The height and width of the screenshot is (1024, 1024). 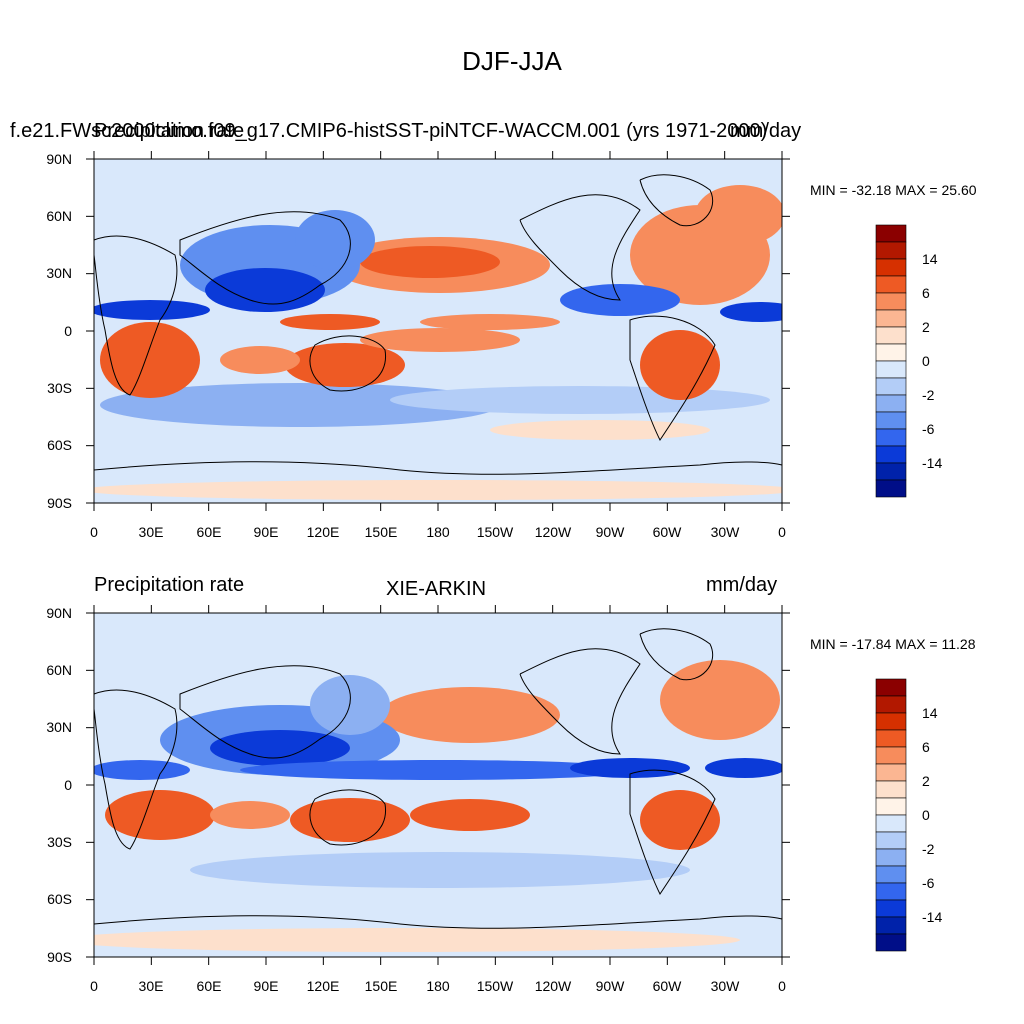 I want to click on min-max-stats: MIN = -17.84 MAX = 11.28, so click(x=893, y=644).